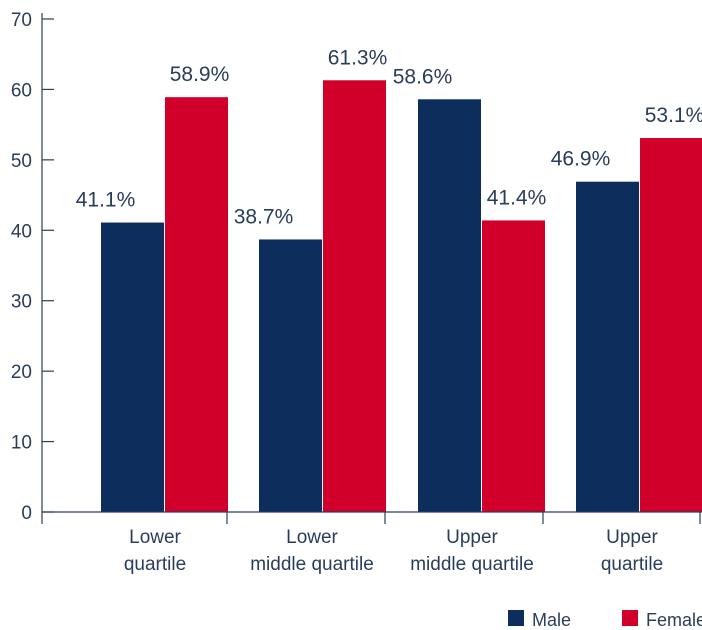 The height and width of the screenshot is (630, 702). I want to click on data-label-female: 58.9%, so click(200, 74).